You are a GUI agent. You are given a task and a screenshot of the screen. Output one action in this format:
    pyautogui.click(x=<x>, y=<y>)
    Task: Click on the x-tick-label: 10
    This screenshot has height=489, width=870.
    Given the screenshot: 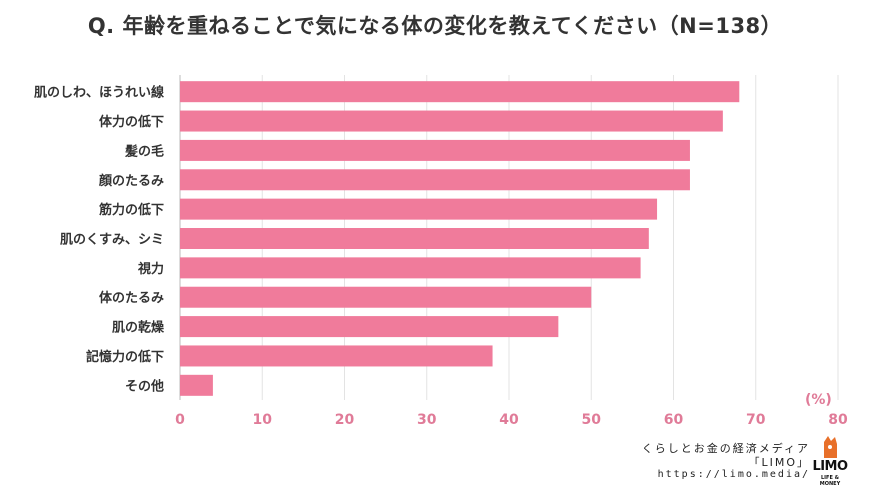 What is the action you would take?
    pyautogui.click(x=263, y=420)
    